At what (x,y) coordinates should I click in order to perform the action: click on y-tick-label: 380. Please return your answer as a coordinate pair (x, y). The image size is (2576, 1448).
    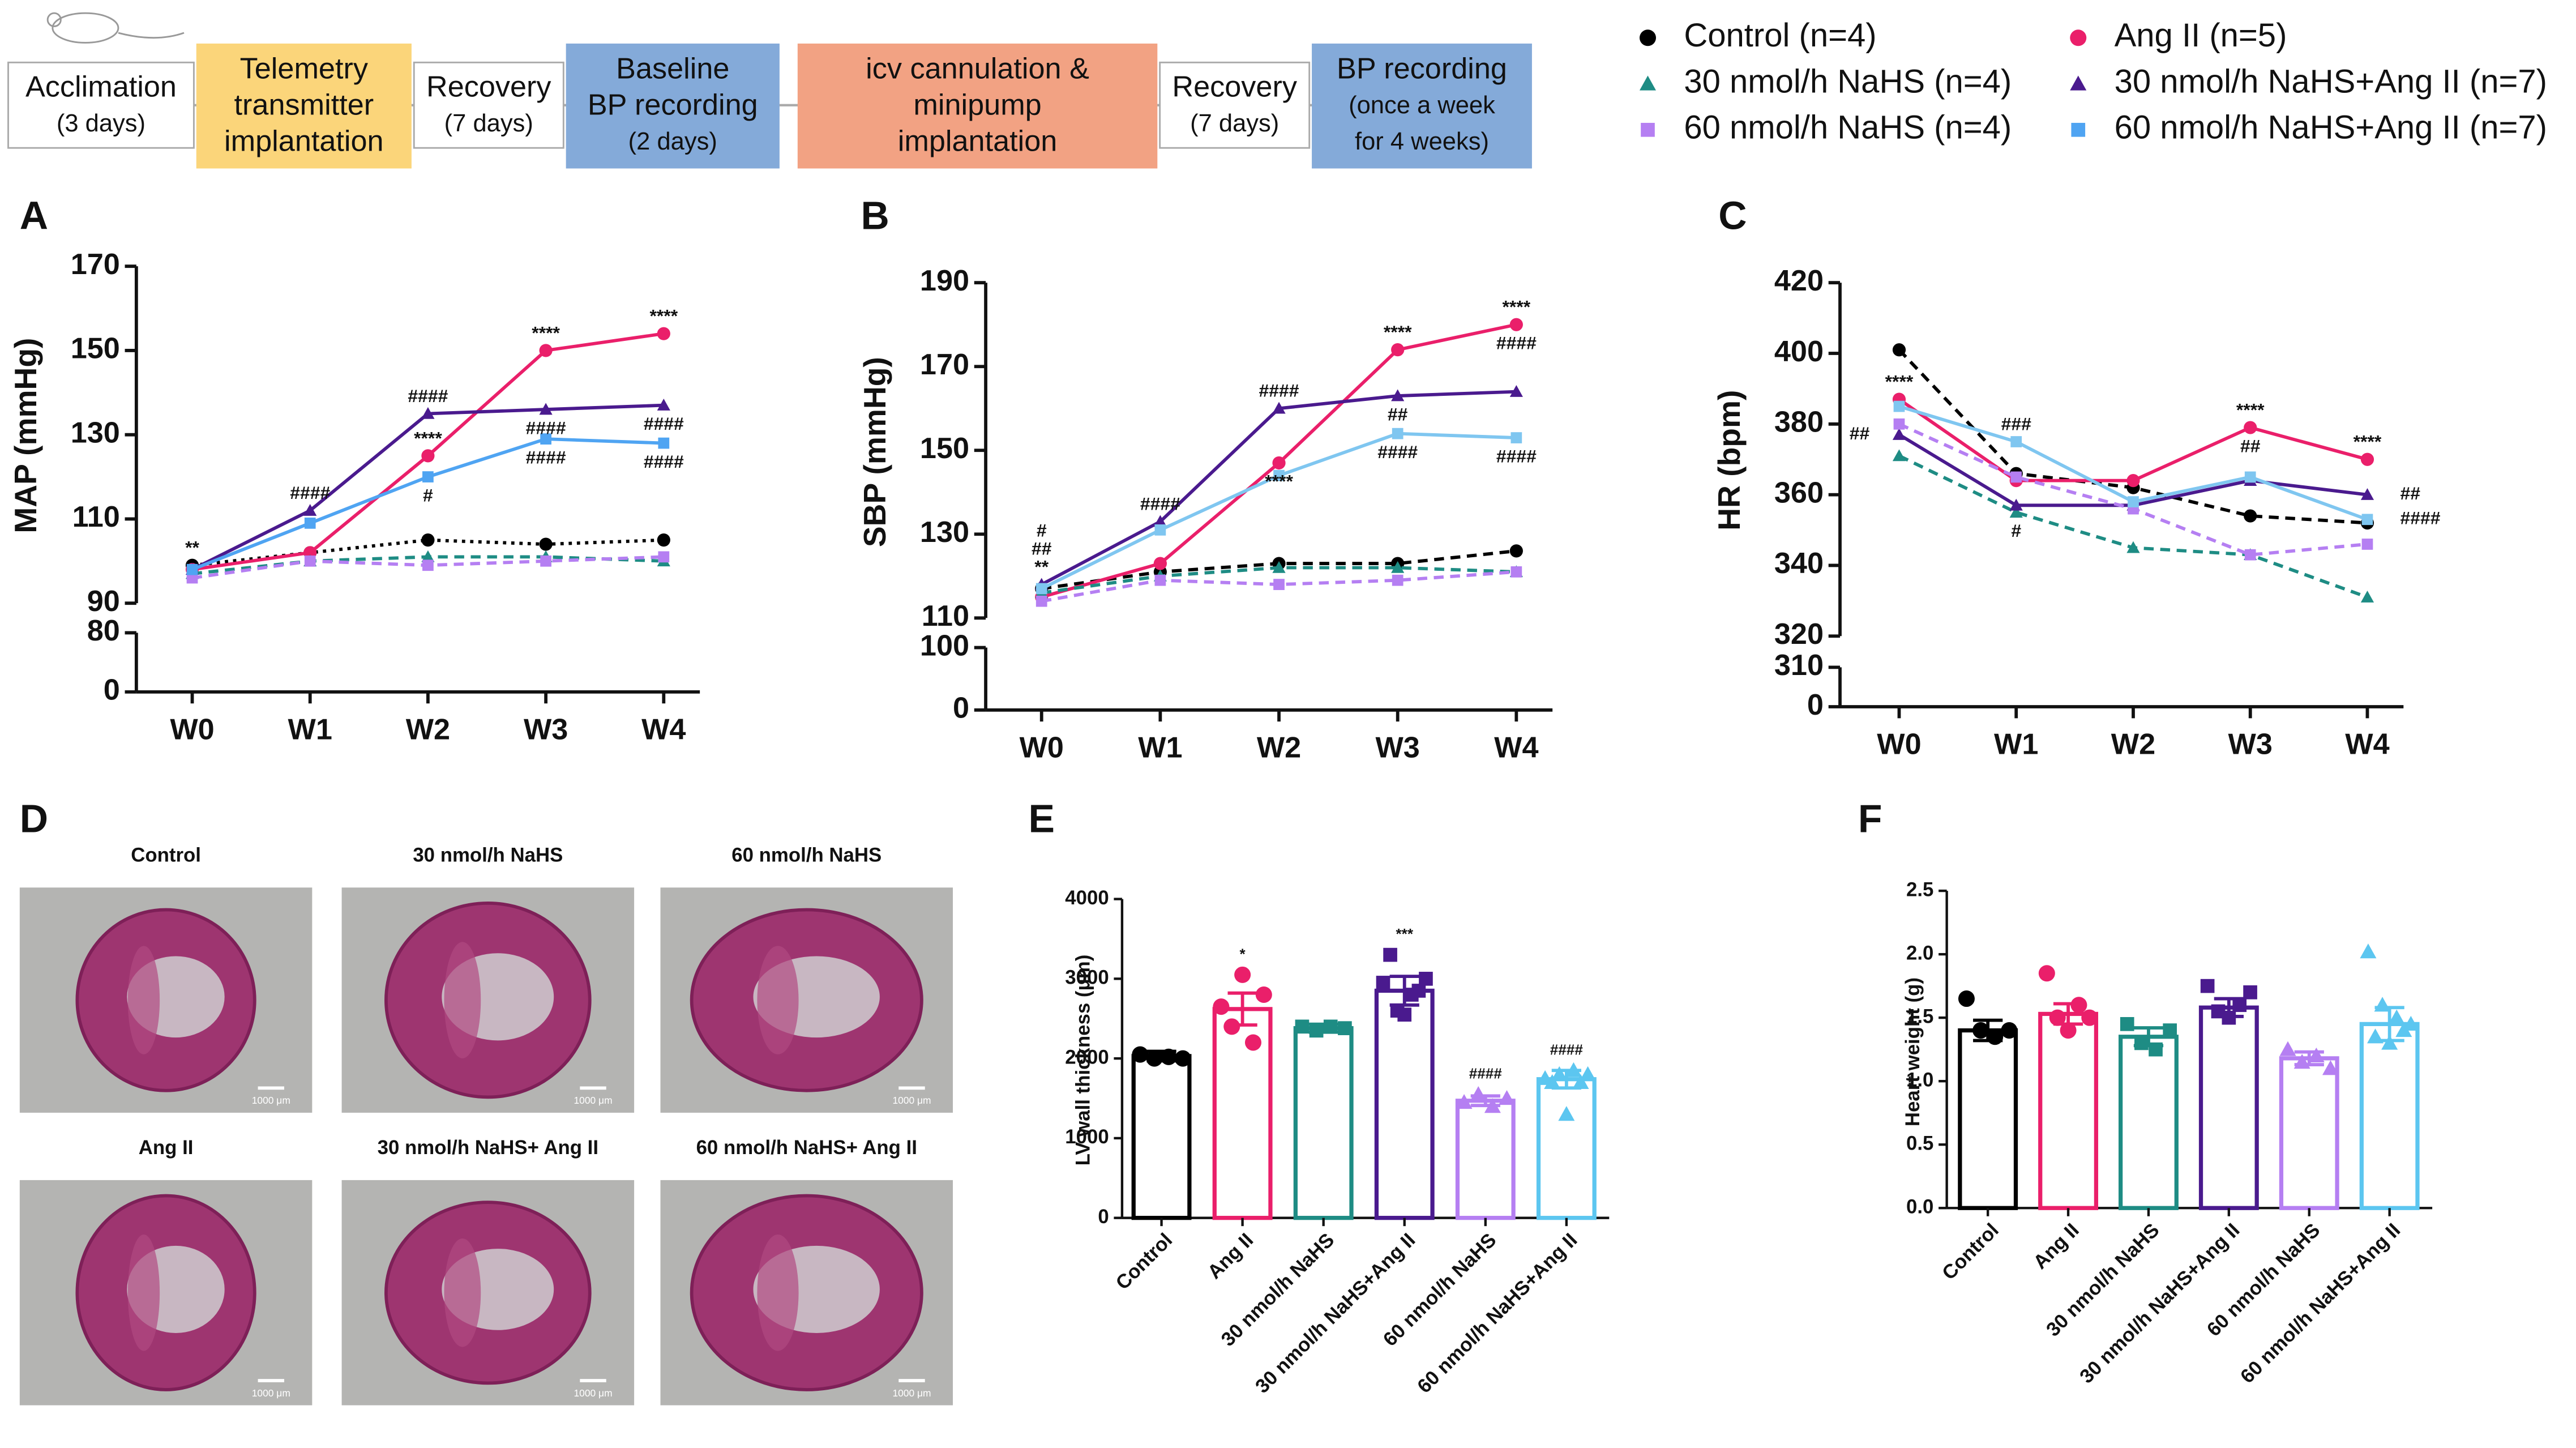
    Looking at the image, I should click on (1799, 422).